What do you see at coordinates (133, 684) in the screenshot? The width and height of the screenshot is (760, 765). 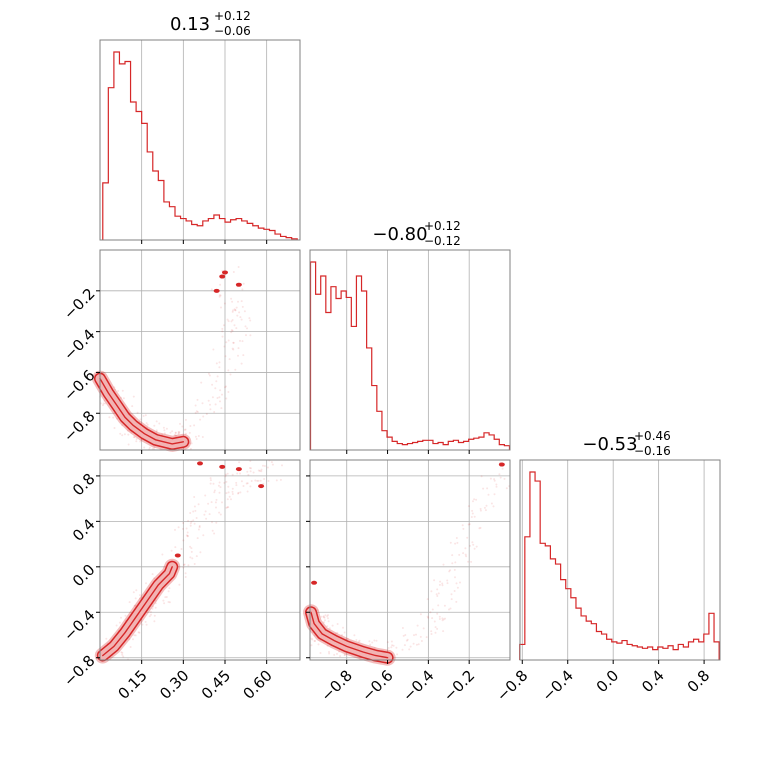 I see `joint-p2-p0-xtick-label-0: 0.15` at bounding box center [133, 684].